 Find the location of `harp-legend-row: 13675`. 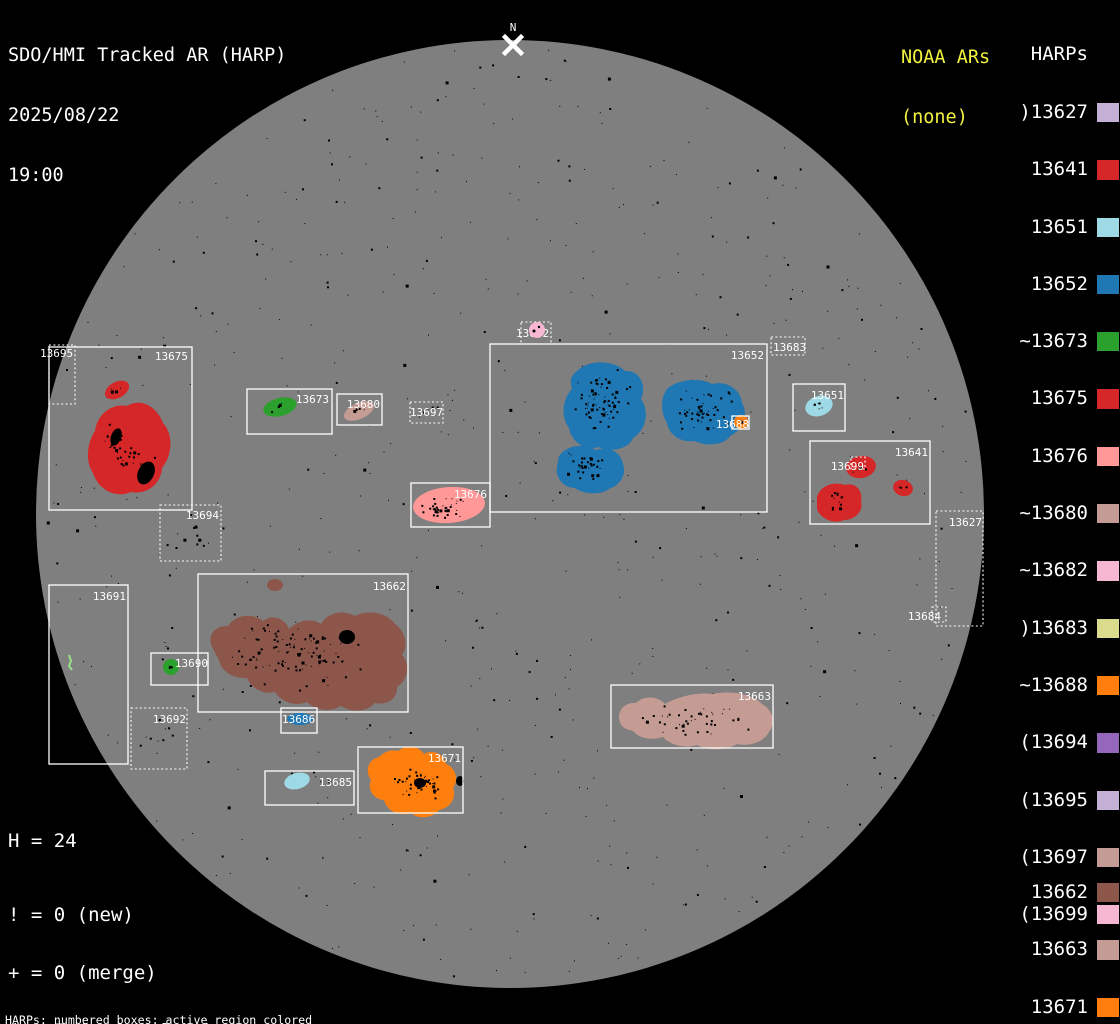

harp-legend-row: 13675 is located at coordinates (1069, 398).